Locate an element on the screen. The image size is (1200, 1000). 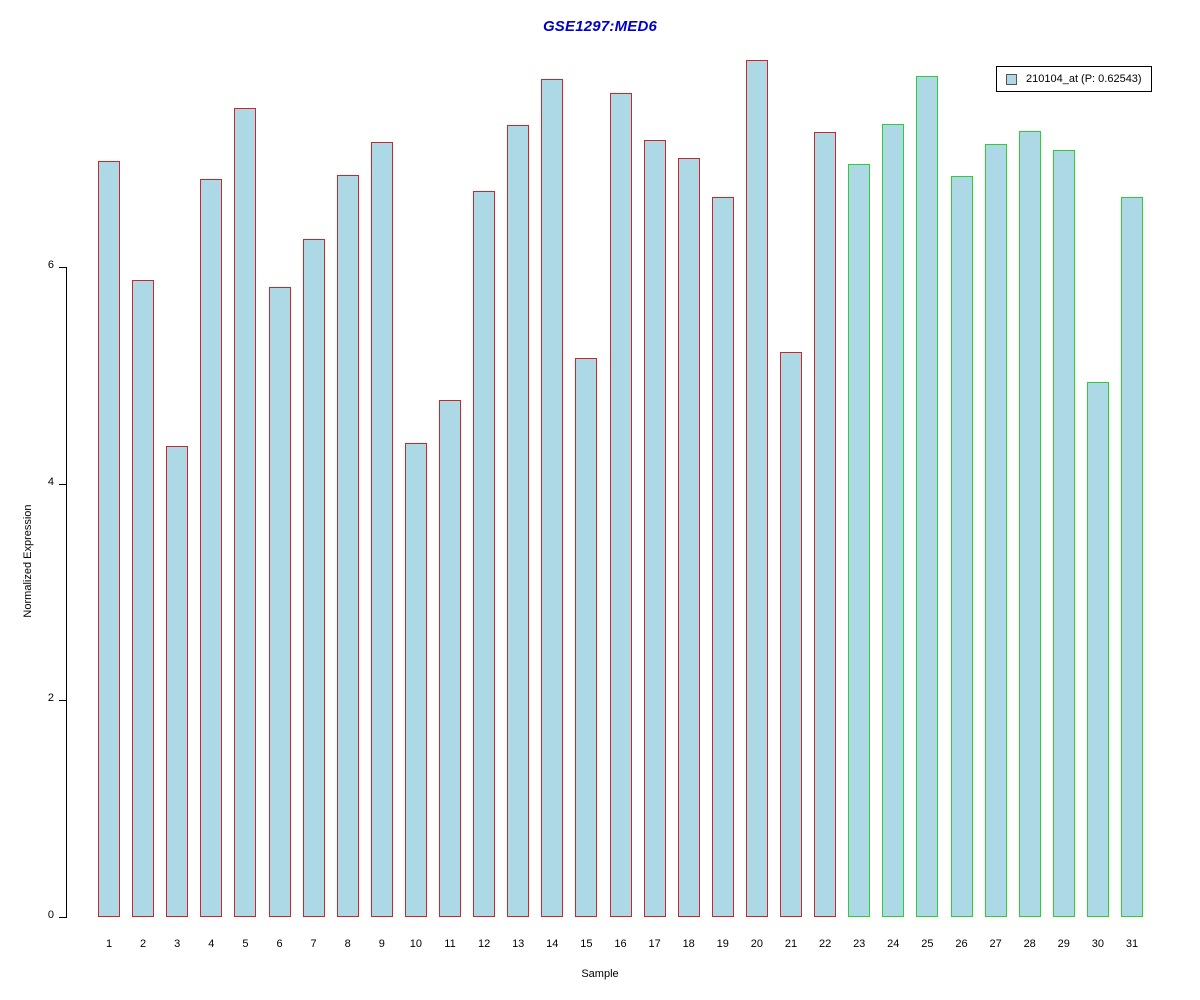
legend-label: 210104_at (P: 0.62543) is located at coordinates (1084, 79).